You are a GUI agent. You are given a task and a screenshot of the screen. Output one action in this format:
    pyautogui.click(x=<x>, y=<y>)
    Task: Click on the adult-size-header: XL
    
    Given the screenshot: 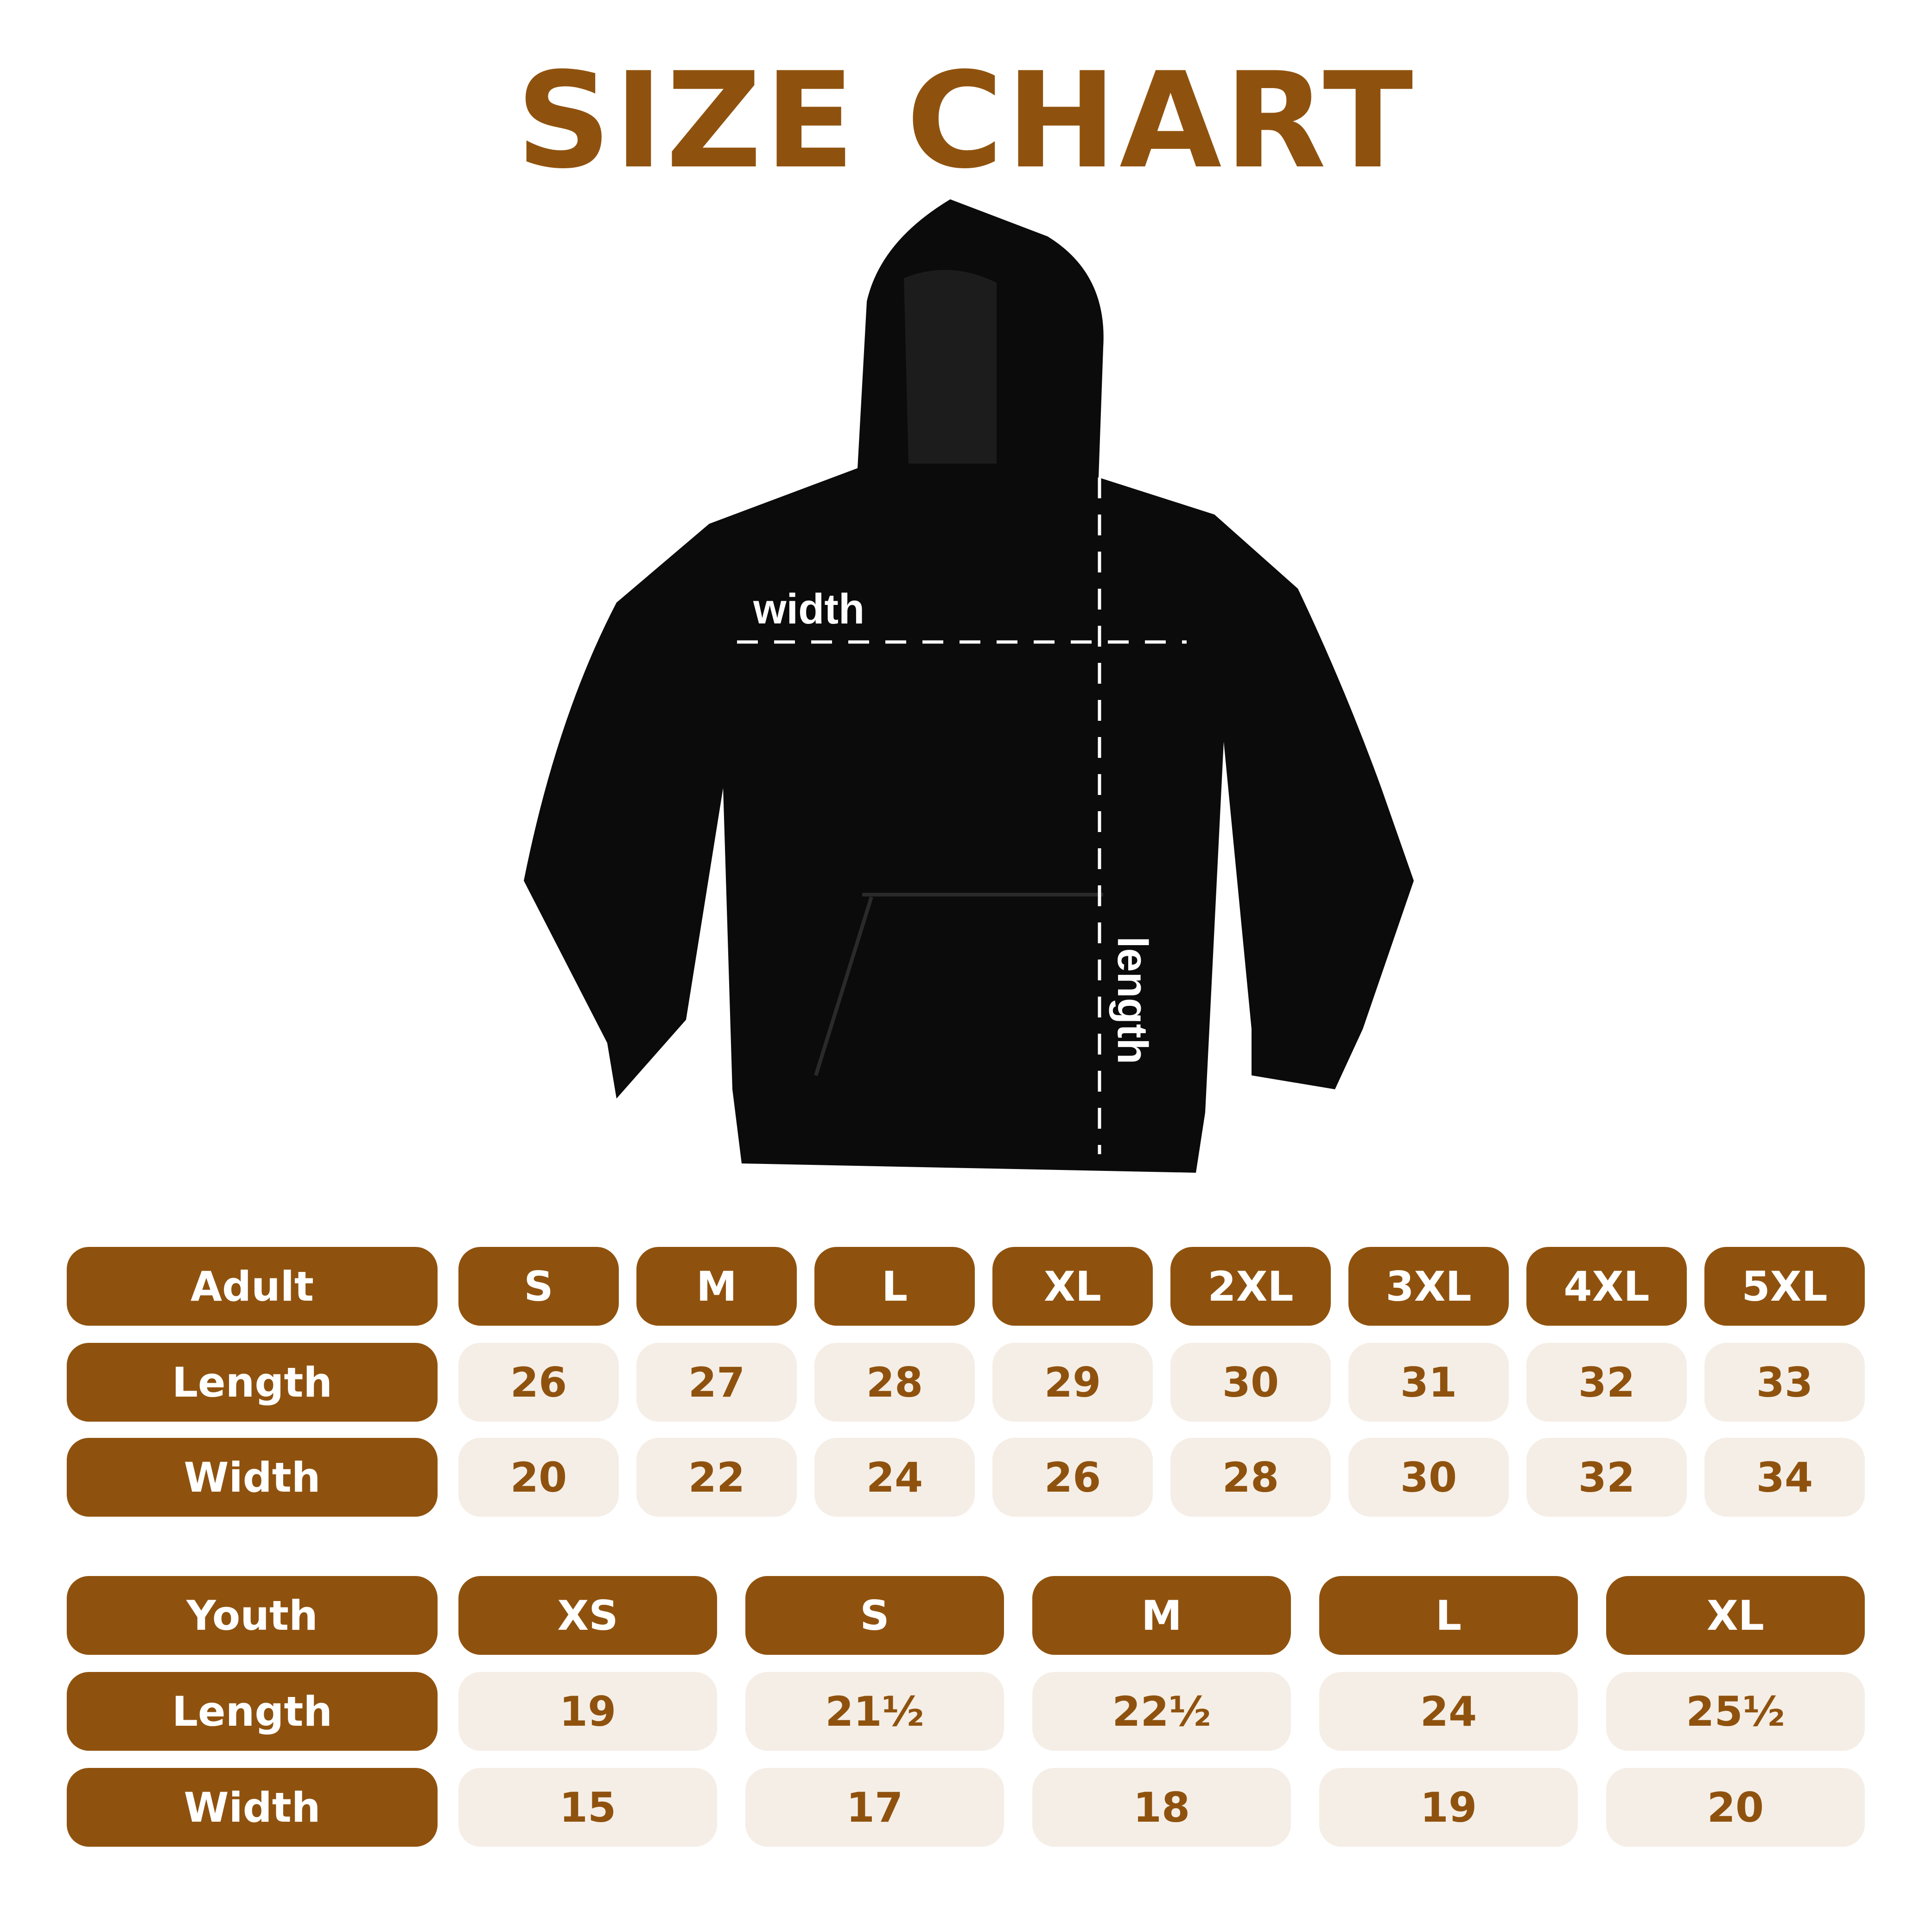 What is the action you would take?
    pyautogui.click(x=1072, y=1286)
    